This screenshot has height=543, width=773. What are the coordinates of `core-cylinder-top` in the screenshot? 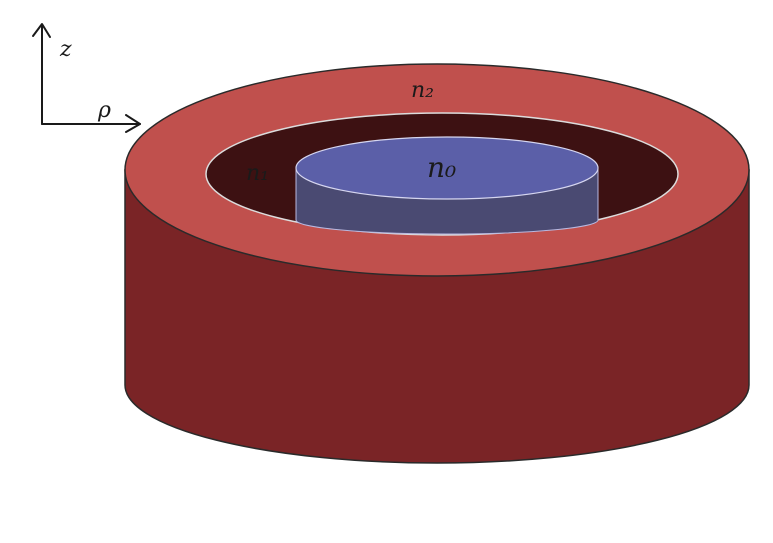 It's located at (447, 168).